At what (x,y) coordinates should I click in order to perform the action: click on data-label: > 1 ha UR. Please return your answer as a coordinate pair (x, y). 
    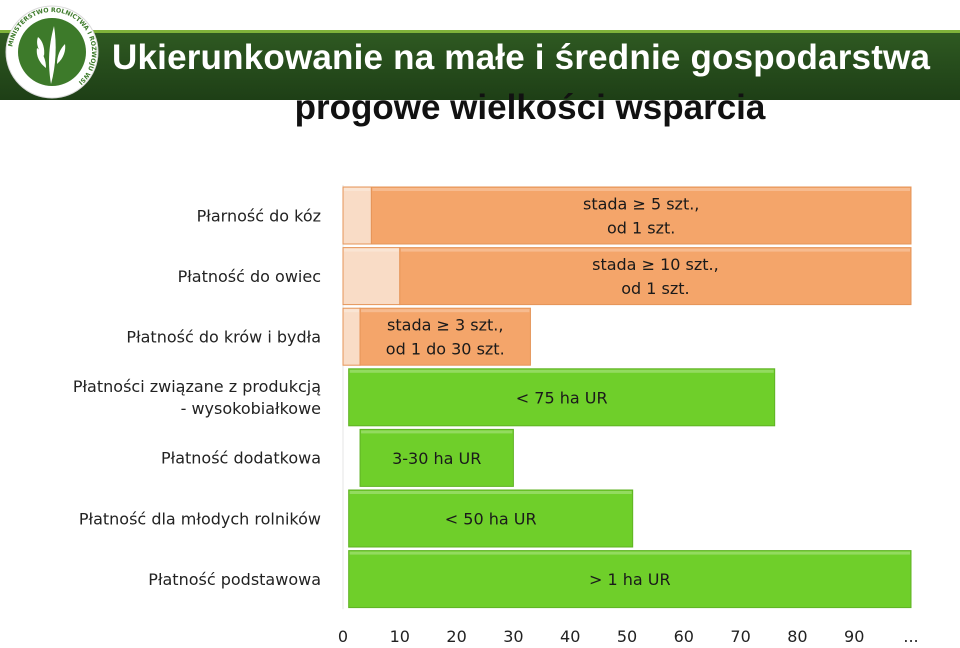
    Looking at the image, I should click on (630, 579).